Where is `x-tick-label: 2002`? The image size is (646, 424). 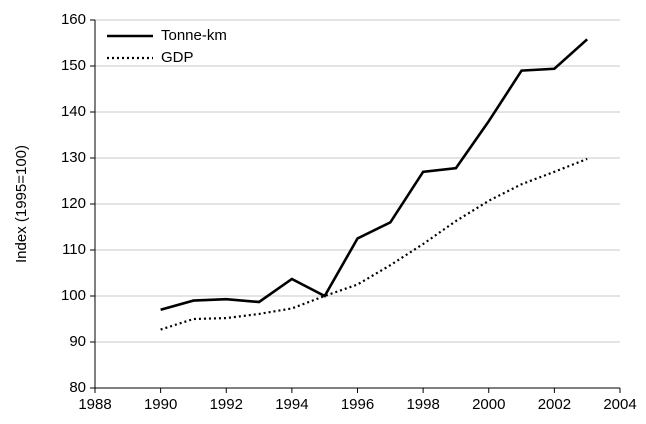 x-tick-label: 2002 is located at coordinates (554, 404).